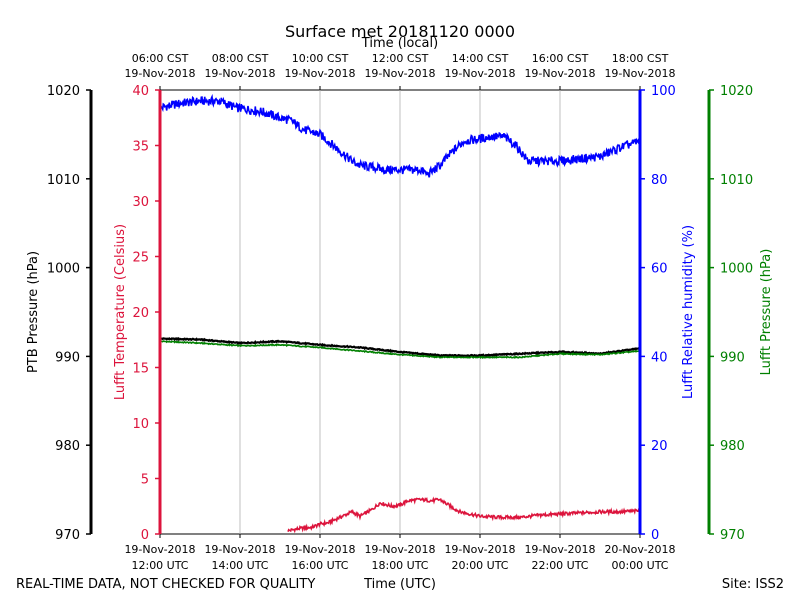 The height and width of the screenshot is (600, 800). Describe the element at coordinates (659, 269) in the screenshot. I see `humidity-tick-label: 60` at that location.